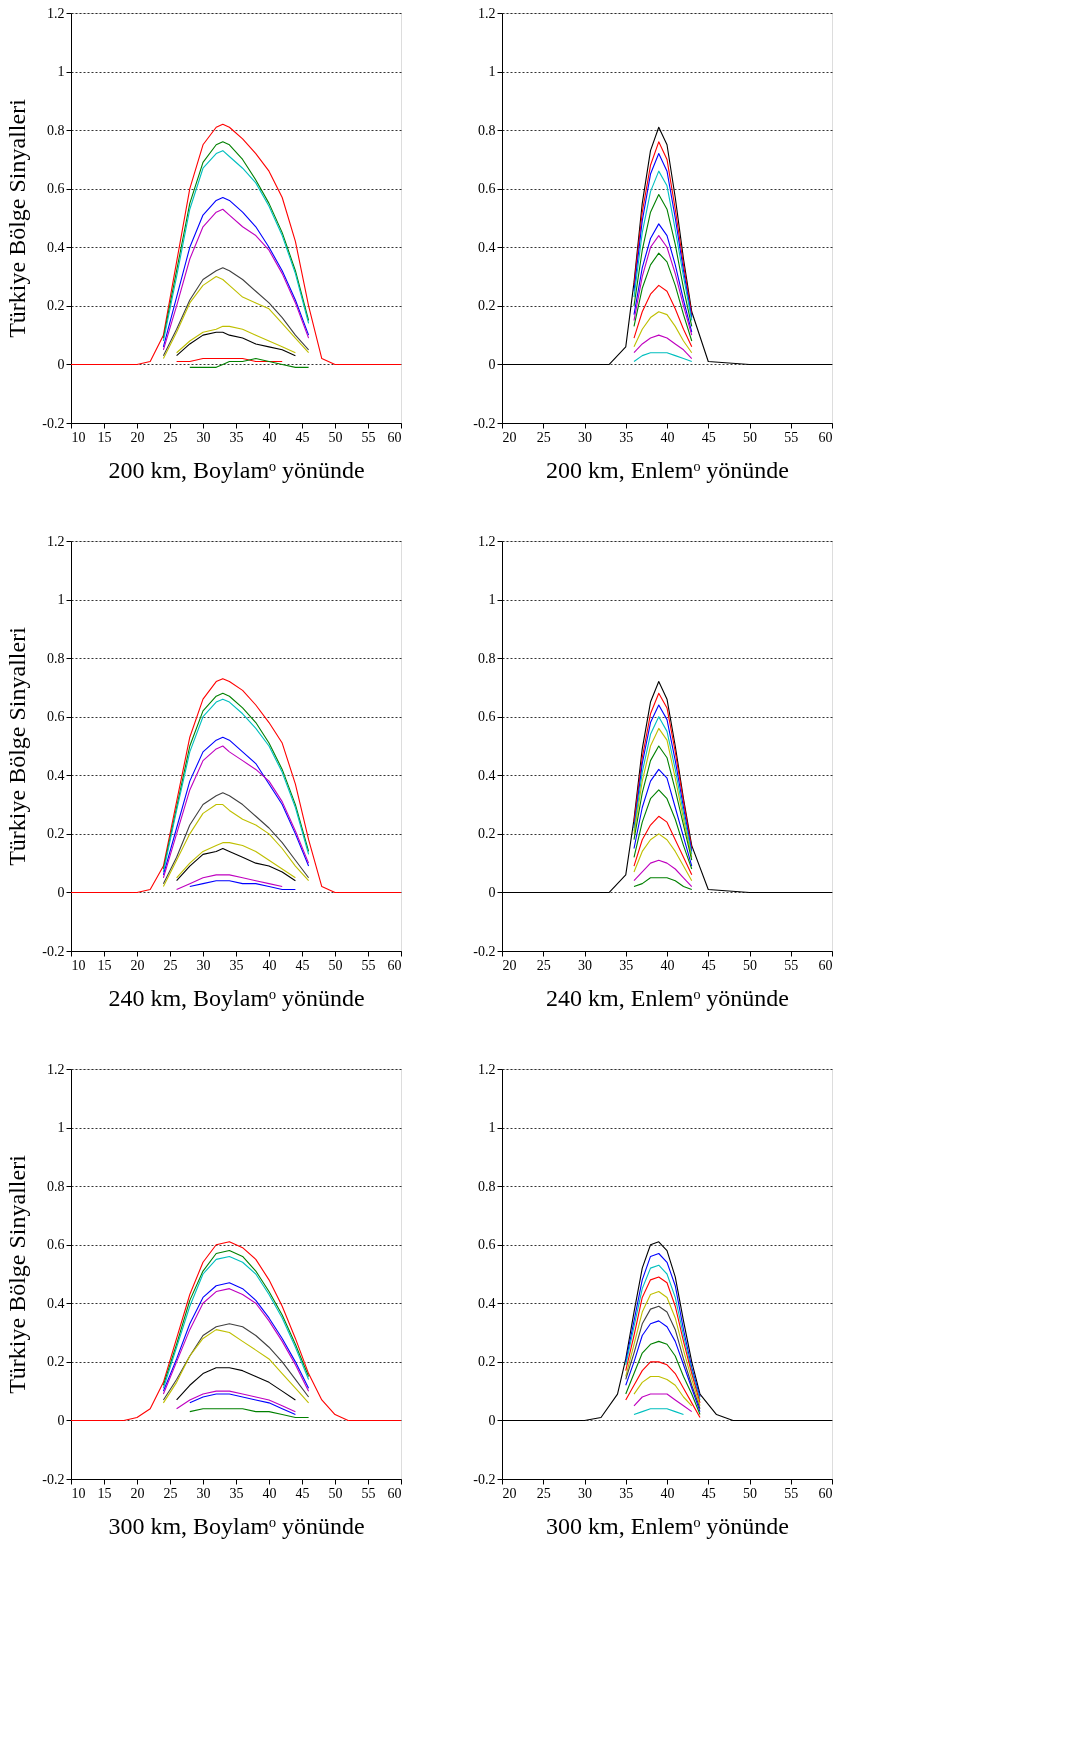  What do you see at coordinates (667, 469) in the screenshot?
I see `x-axis-title: 200 km, Enlemᵒ yönünde` at bounding box center [667, 469].